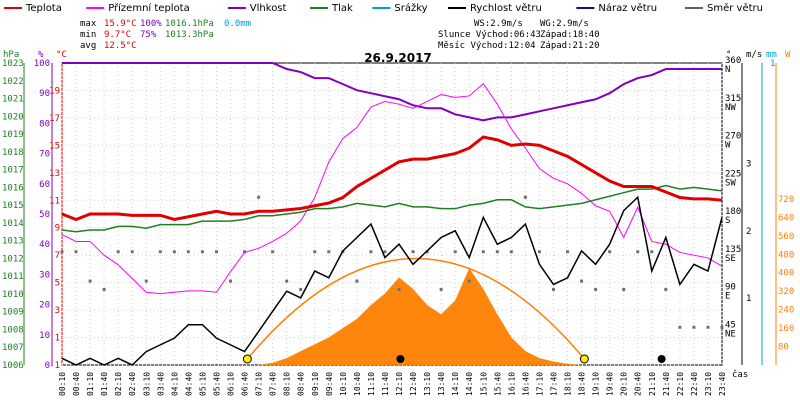  What do you see at coordinates (730, 259) in the screenshot?
I see `dir-tick-name: SE` at bounding box center [730, 259].